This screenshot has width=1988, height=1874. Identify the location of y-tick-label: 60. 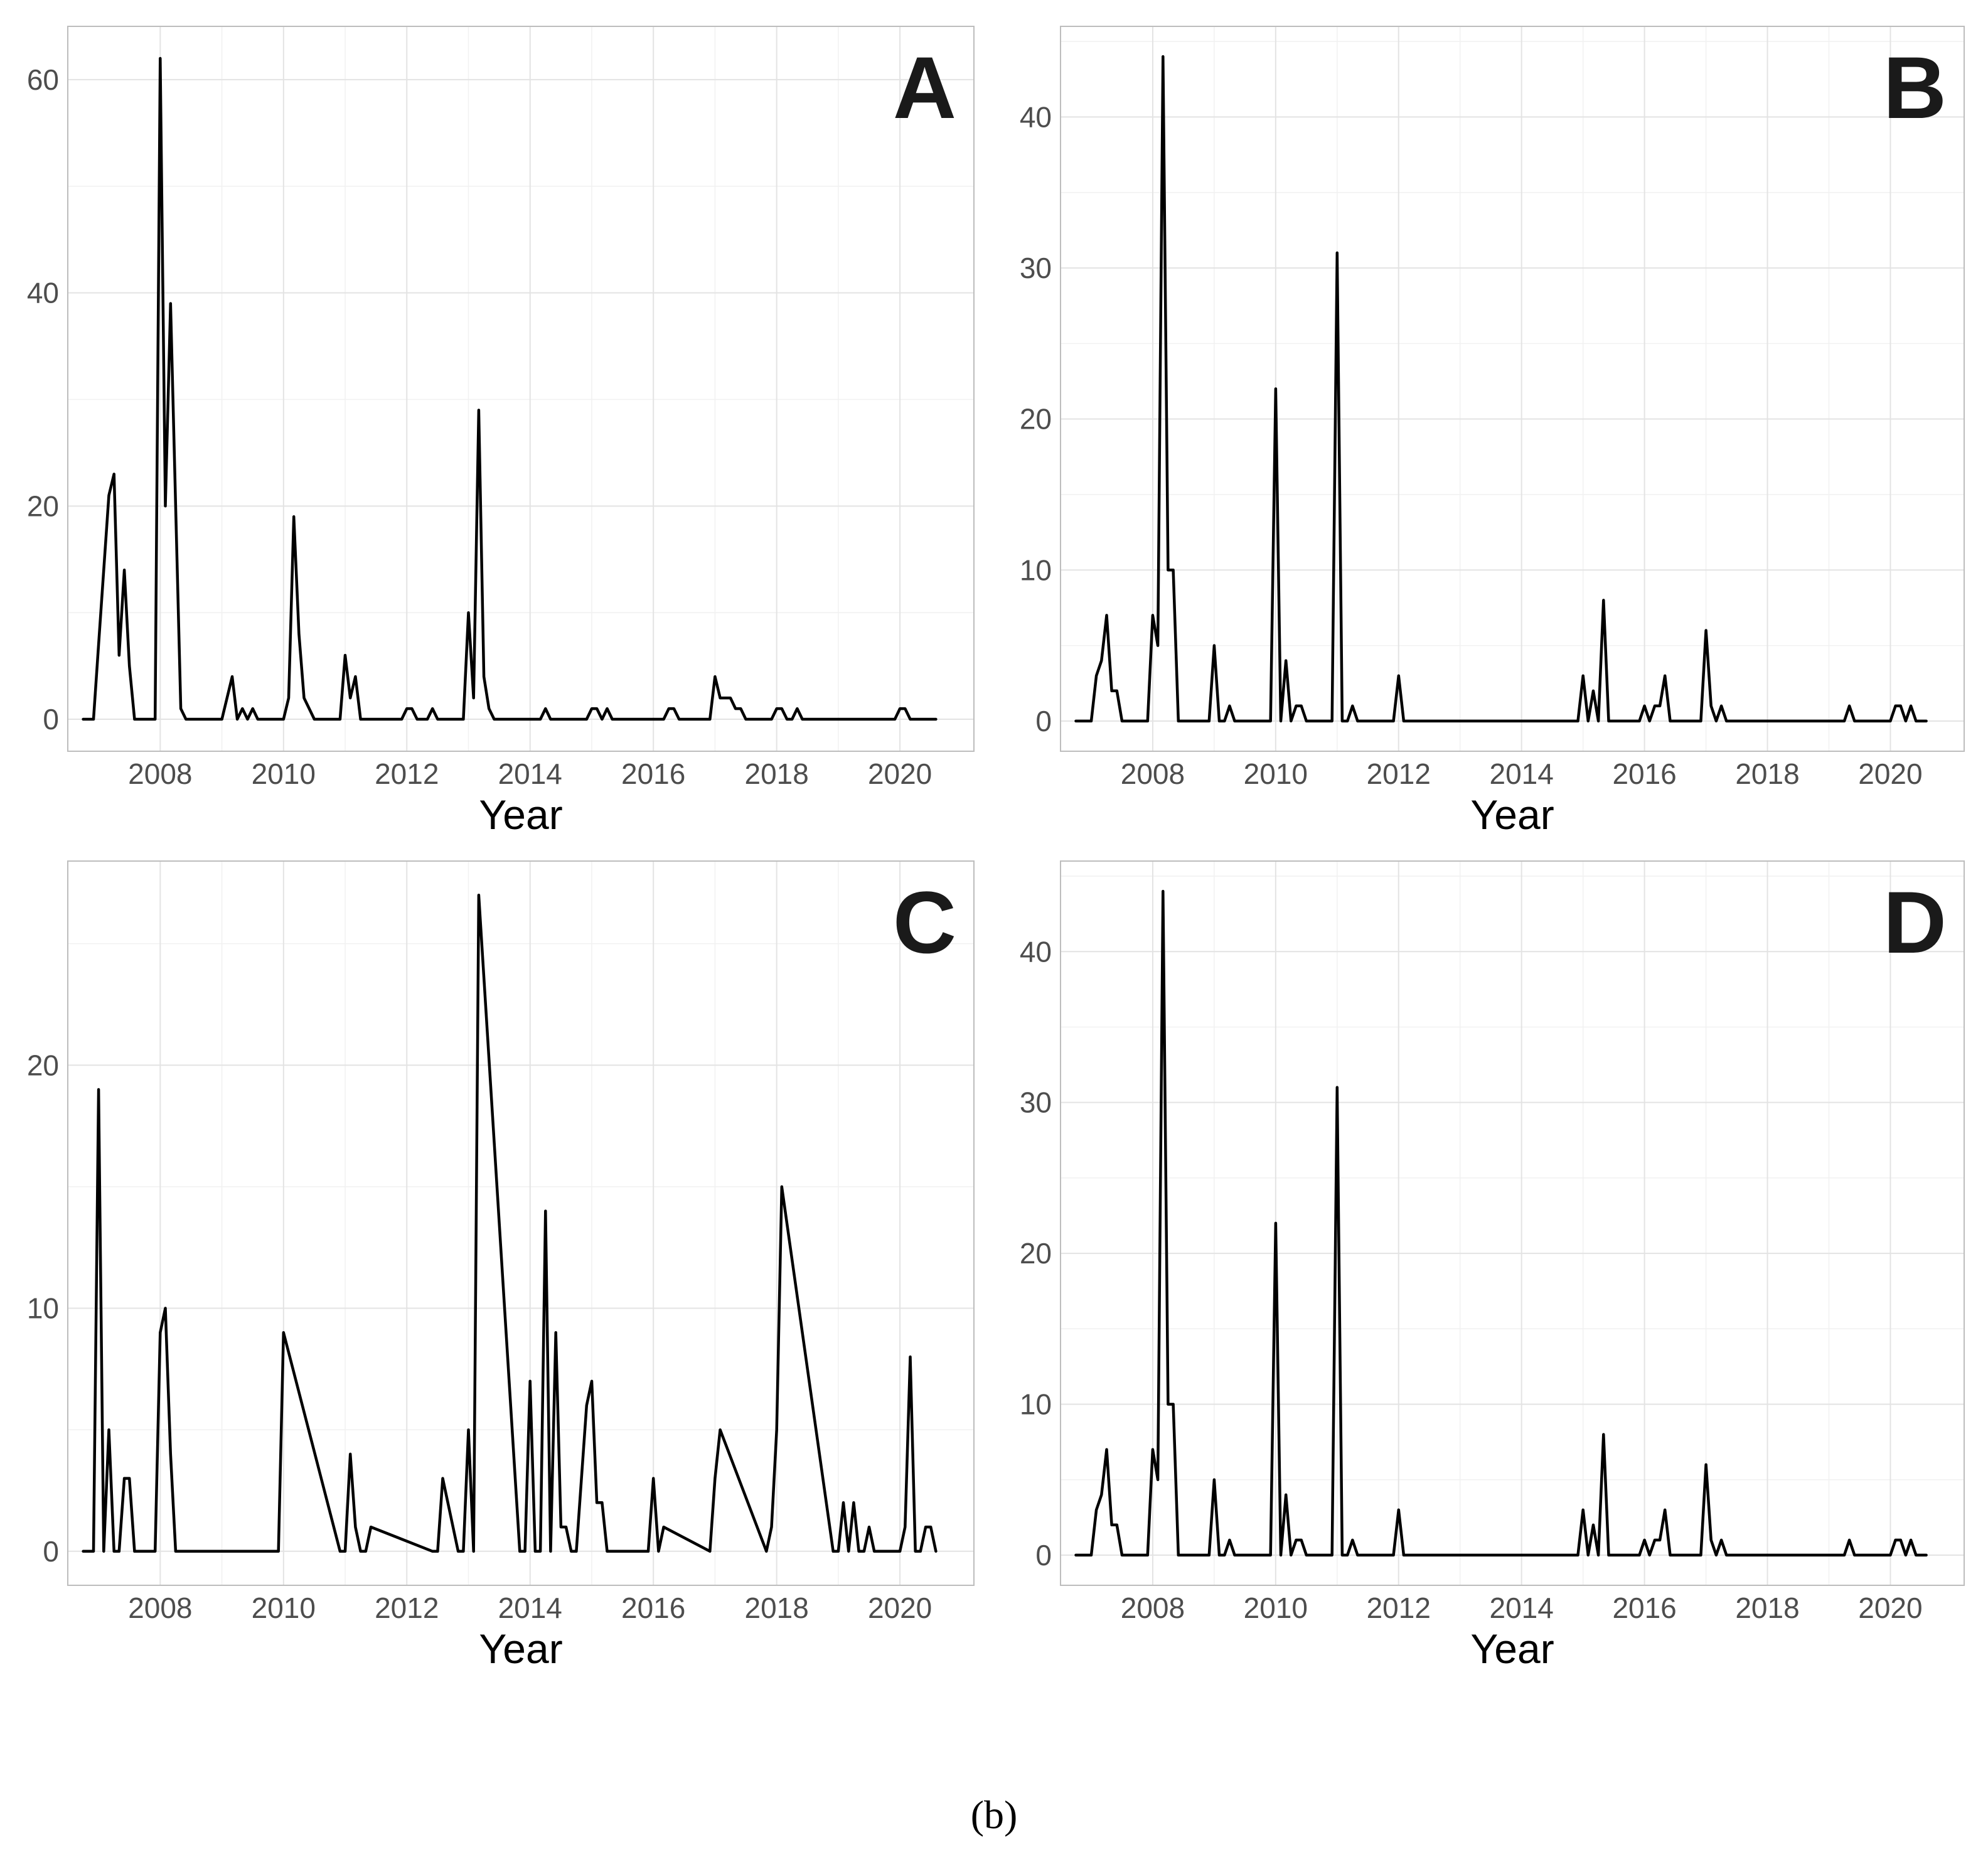
(43, 80).